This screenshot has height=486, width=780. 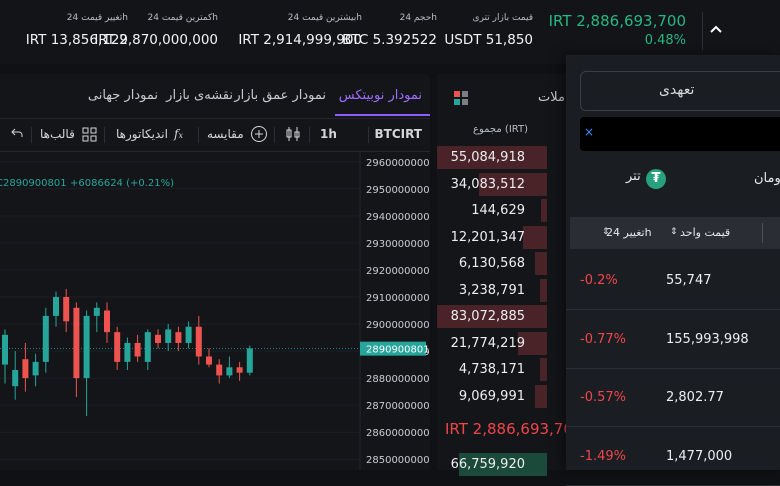 What do you see at coordinates (487, 184) in the screenshot?
I see `total-value: 34,083,512` at bounding box center [487, 184].